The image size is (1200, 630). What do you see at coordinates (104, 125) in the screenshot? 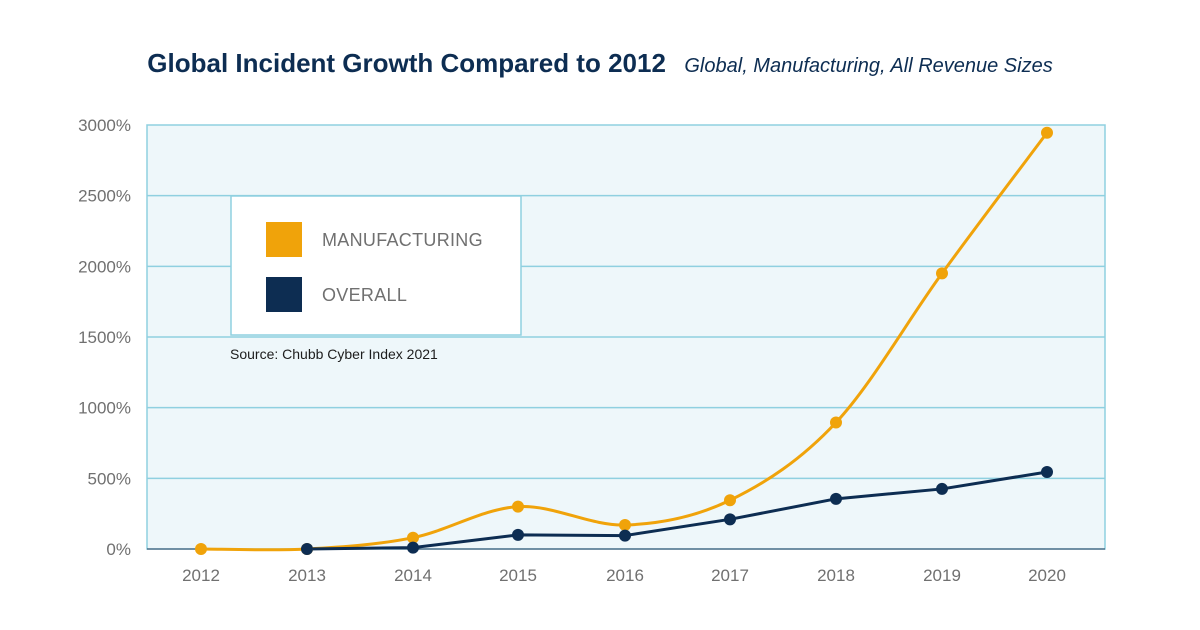
I see `y-tick-label: 3000%` at bounding box center [104, 125].